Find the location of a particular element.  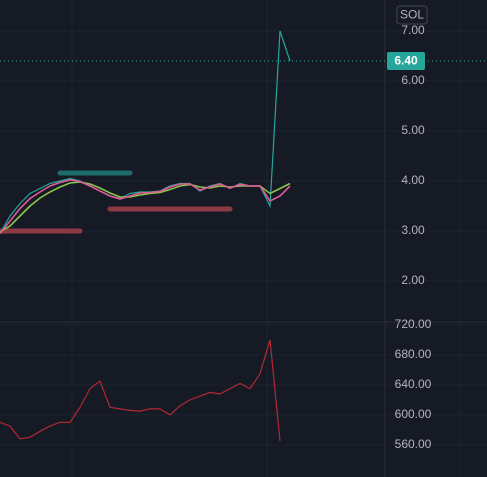

y-tick-label: 5.00 is located at coordinates (413, 130).